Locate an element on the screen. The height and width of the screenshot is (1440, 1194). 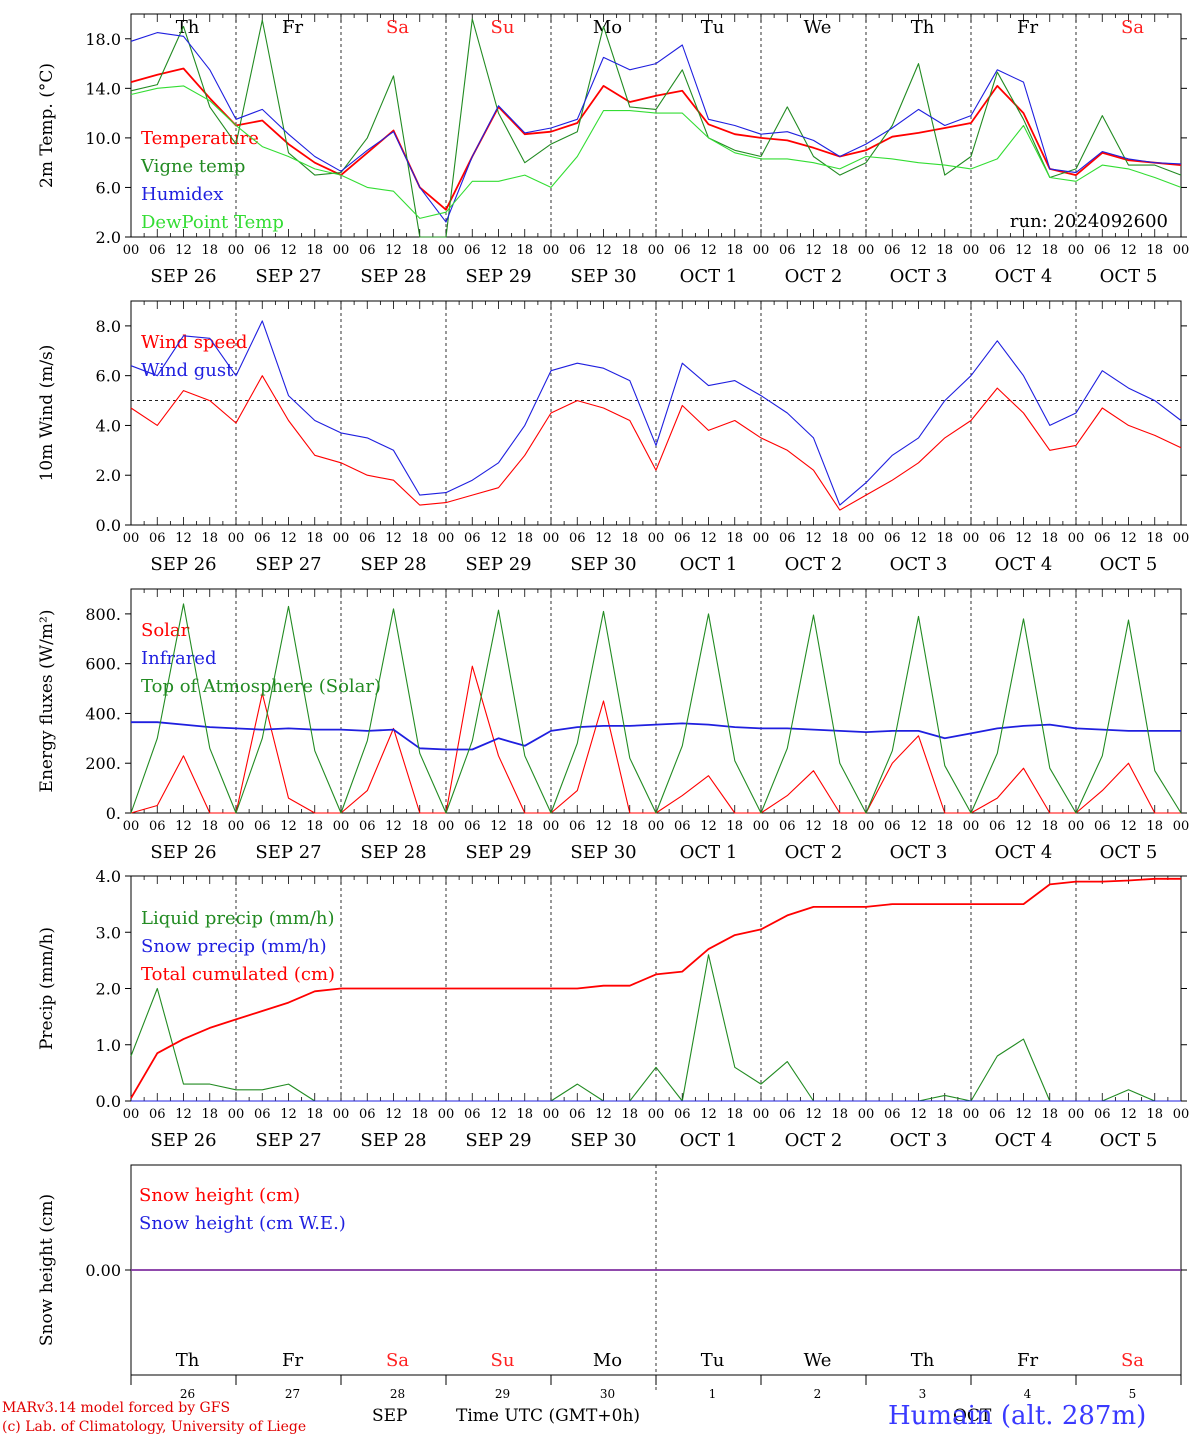
legend-entry: Snow precip (mm/h) is located at coordinates (234, 946).